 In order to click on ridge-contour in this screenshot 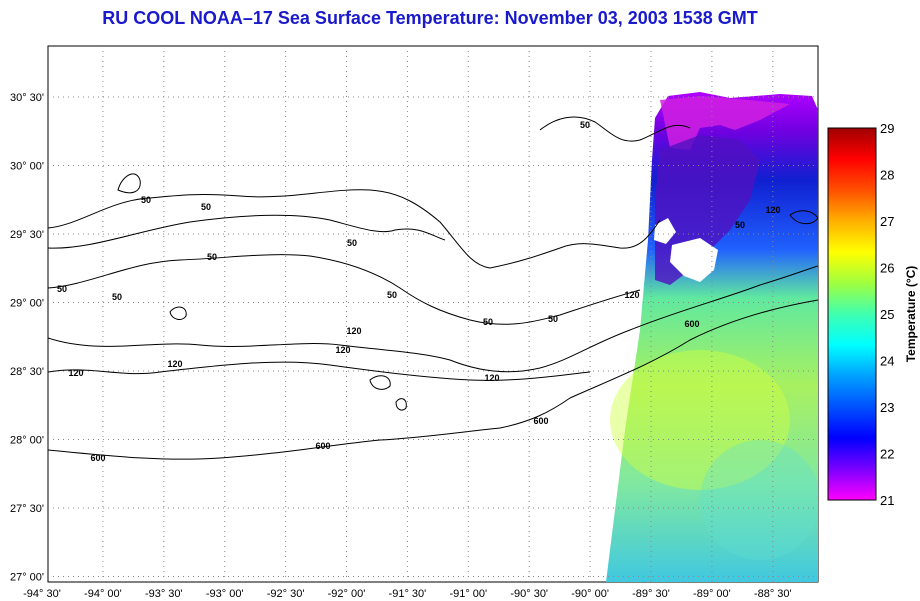, I will do `click(803, 217)`.